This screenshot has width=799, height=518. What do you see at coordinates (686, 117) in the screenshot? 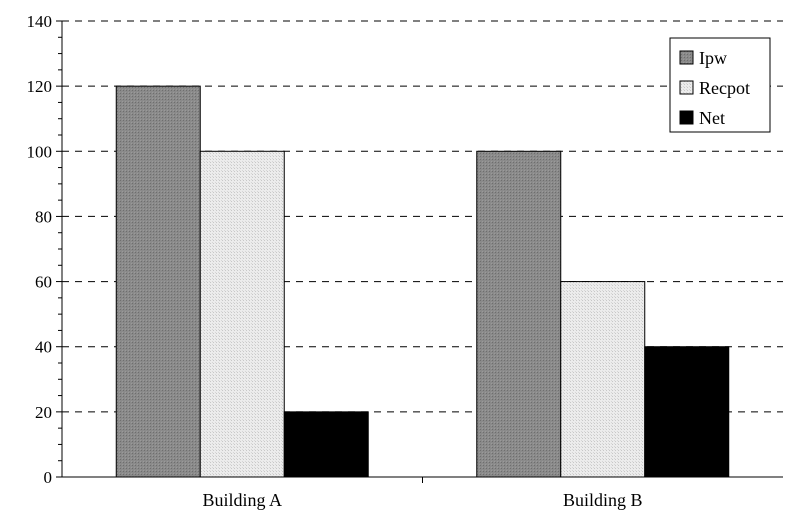
I see `legend-swatch-net` at bounding box center [686, 117].